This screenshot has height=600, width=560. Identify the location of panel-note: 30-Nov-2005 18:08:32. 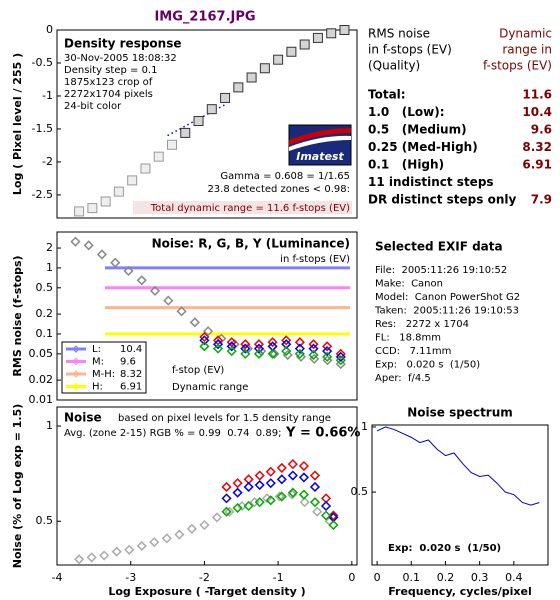
(120, 58).